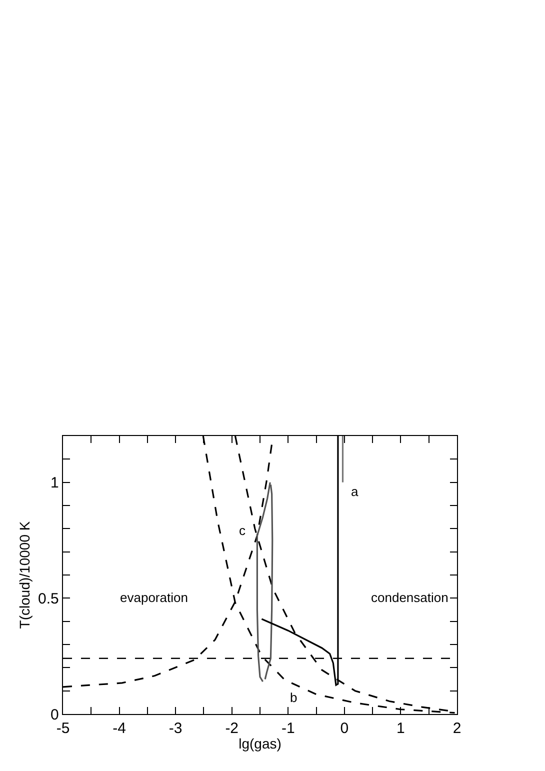  What do you see at coordinates (54, 483) in the screenshot?
I see `y-tick-label: 1` at bounding box center [54, 483].